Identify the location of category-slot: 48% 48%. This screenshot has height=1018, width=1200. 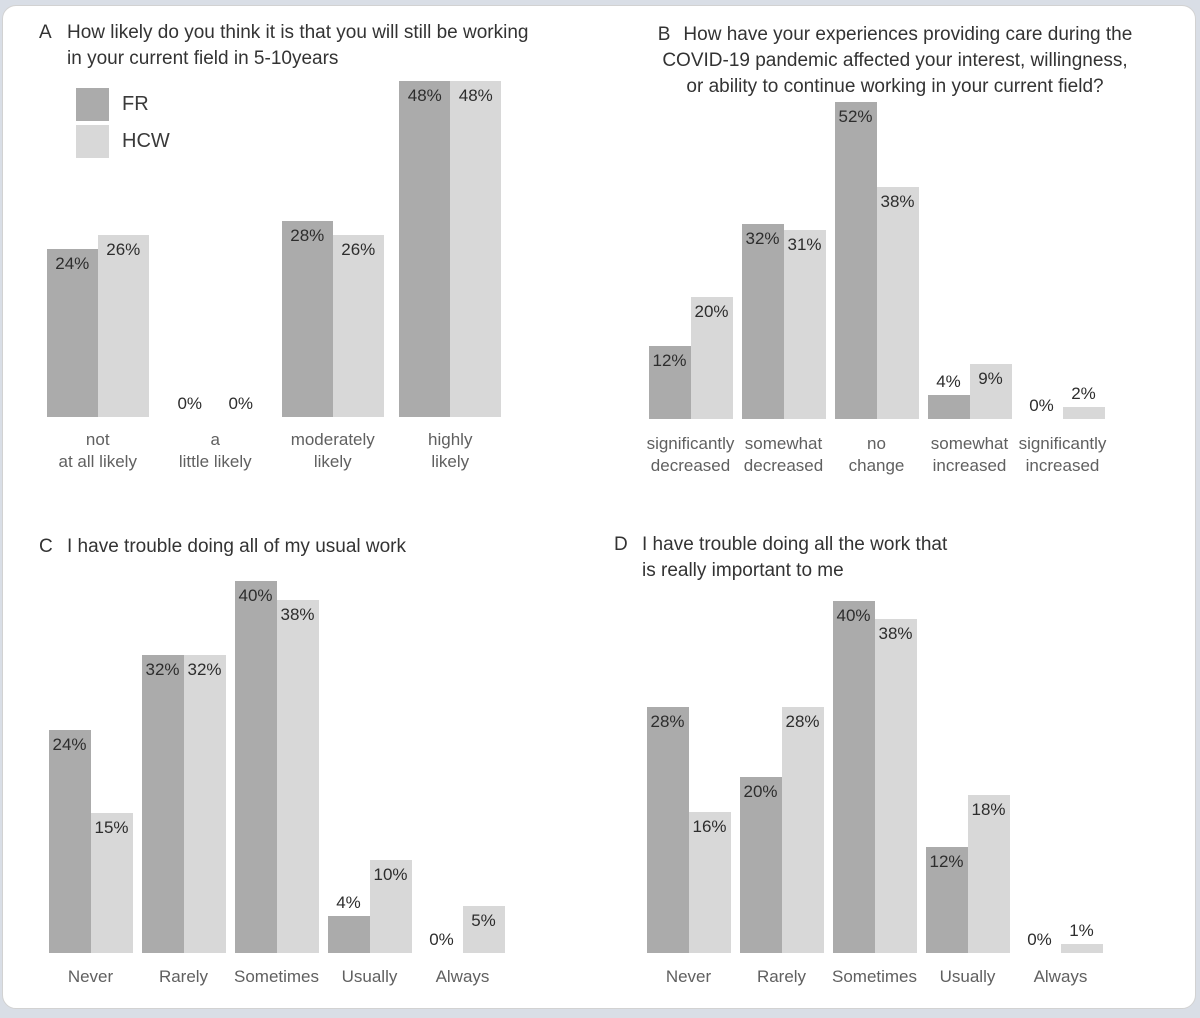
(451, 244).